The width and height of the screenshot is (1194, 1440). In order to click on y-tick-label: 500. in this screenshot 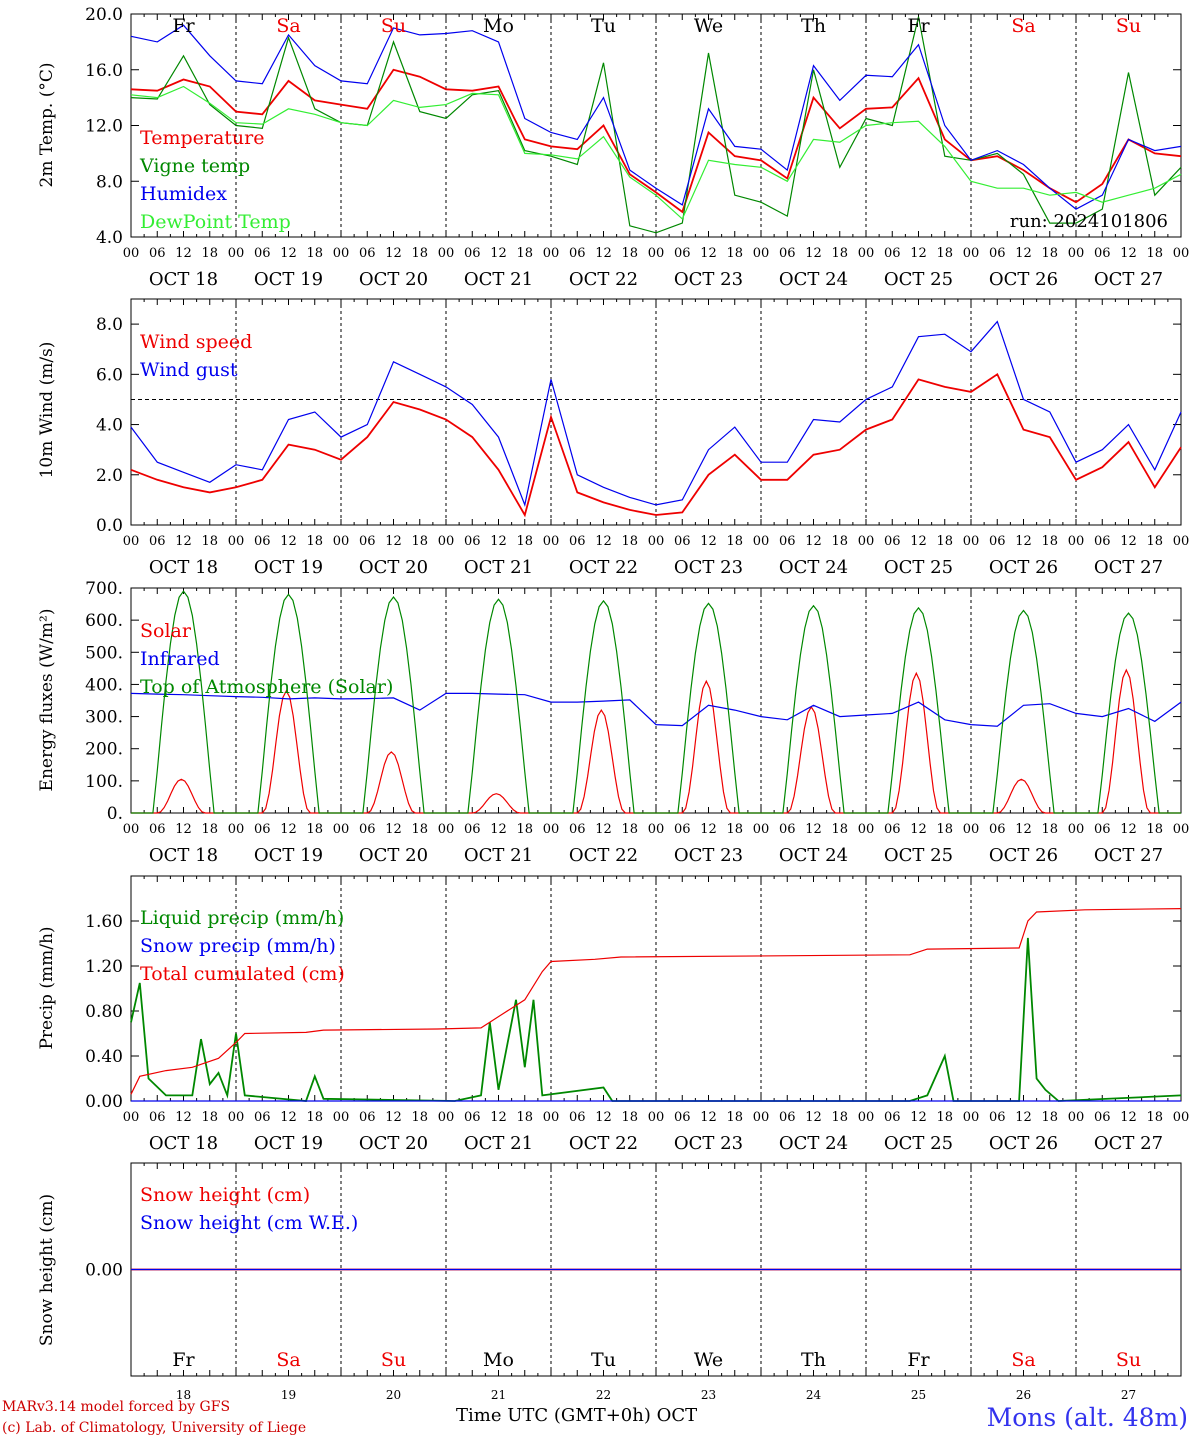, I will do `click(104, 653)`.